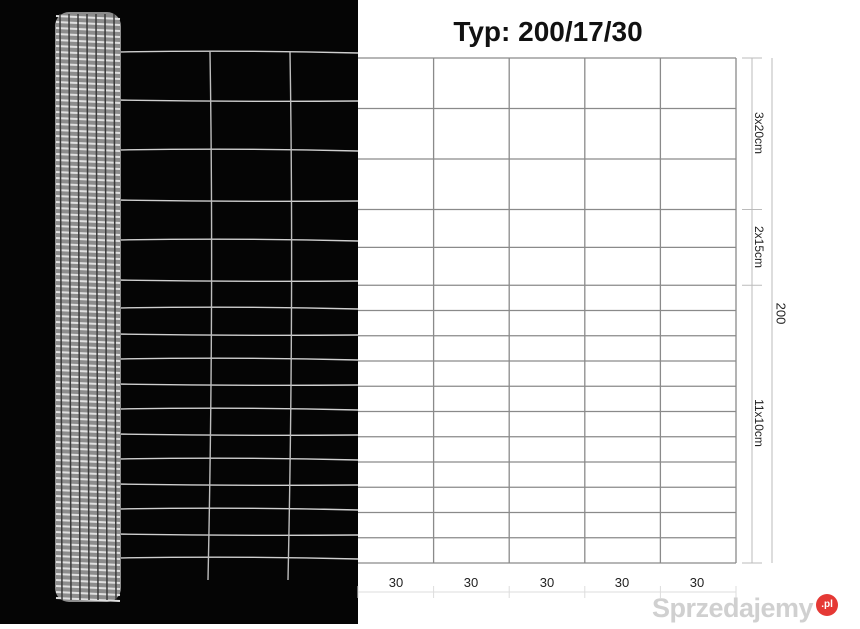  Describe the element at coordinates (758, 423) in the screenshot. I see `bottom-section-label: 11x10cm` at that location.